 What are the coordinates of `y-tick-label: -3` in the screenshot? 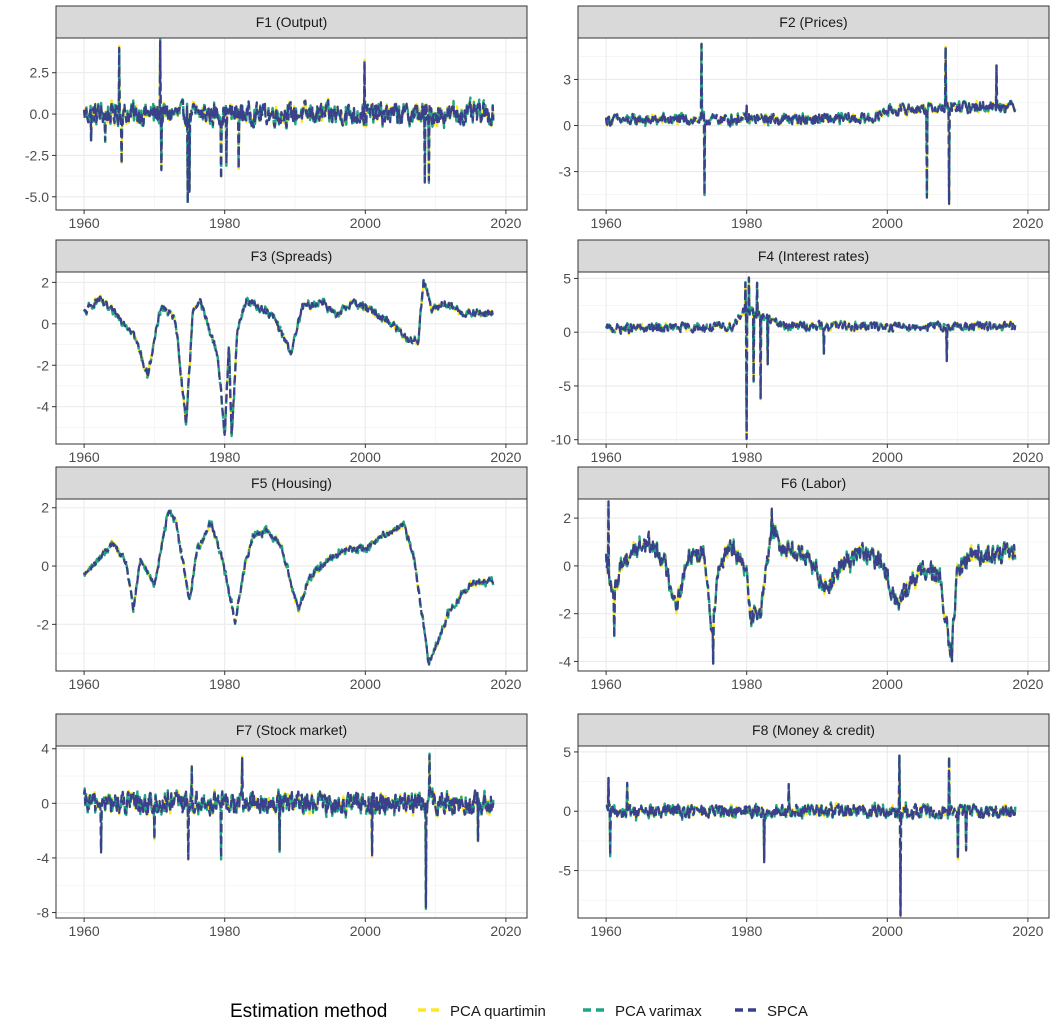 It's located at (565, 172).